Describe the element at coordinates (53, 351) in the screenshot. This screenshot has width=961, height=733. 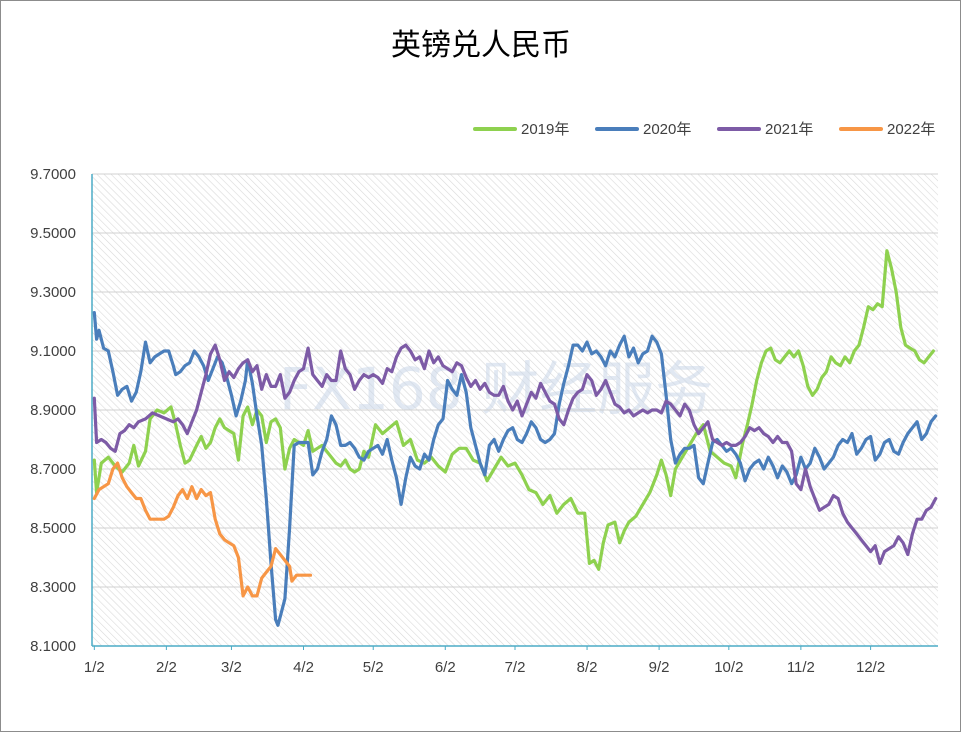
I see `y-tick-label: 9.1000` at that location.